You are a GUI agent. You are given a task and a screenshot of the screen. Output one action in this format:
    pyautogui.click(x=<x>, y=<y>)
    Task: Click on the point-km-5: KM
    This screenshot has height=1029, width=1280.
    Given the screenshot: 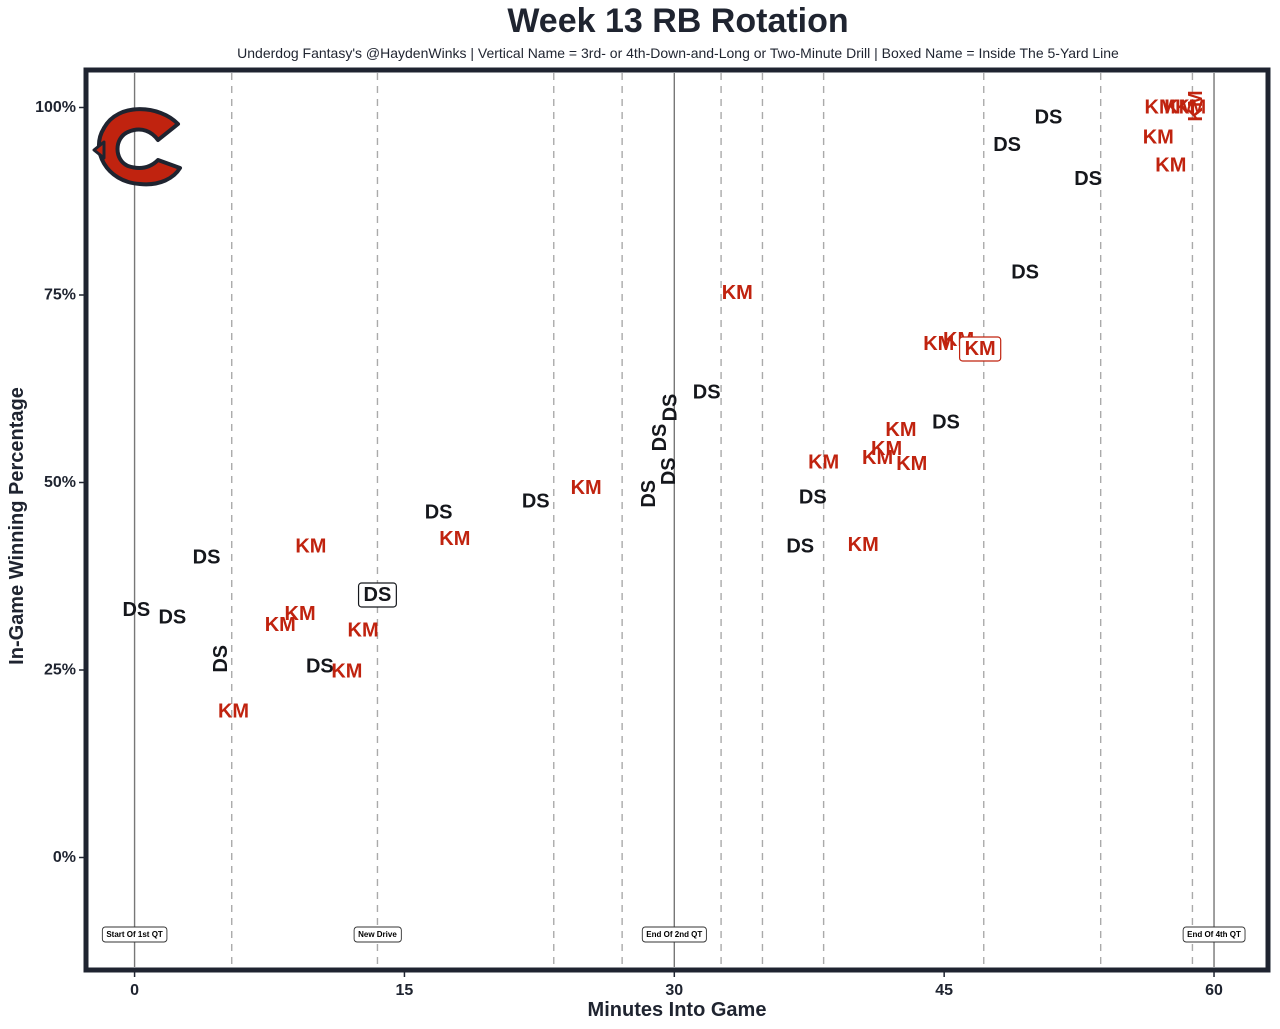 What is the action you would take?
    pyautogui.click(x=280, y=625)
    